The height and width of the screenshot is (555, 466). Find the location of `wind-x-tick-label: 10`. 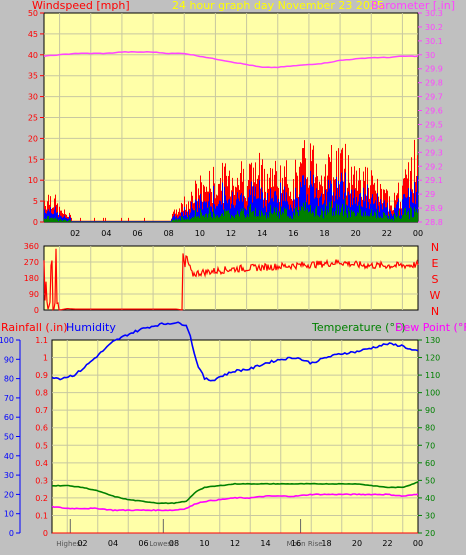

wind-x-tick-label: 10 is located at coordinates (200, 233).